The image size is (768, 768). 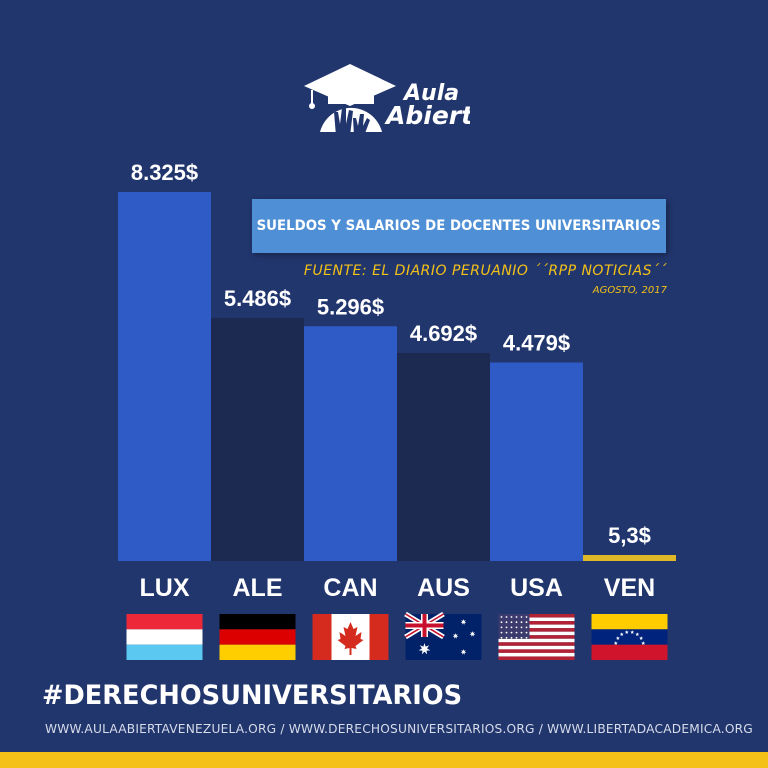 I want to click on value-label: 8.325$, so click(x=164, y=172).